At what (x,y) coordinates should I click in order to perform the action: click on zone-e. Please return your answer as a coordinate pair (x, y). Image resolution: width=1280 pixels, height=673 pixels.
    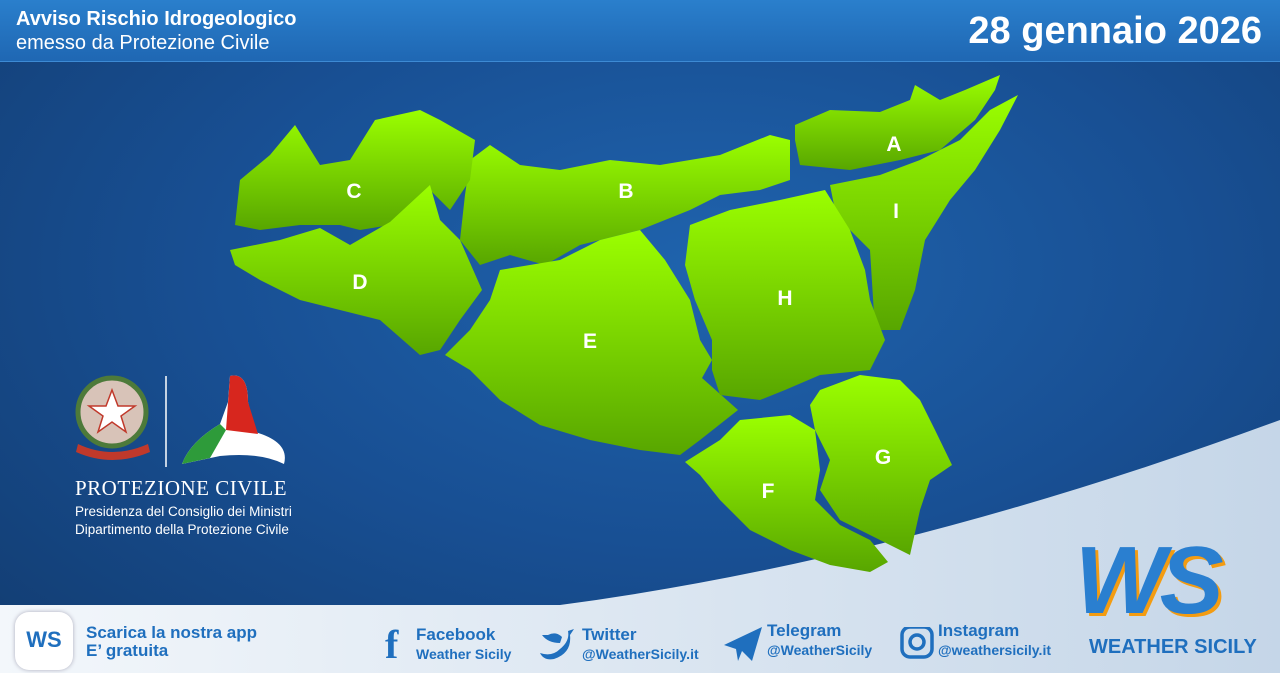
    Looking at the image, I should click on (591, 342).